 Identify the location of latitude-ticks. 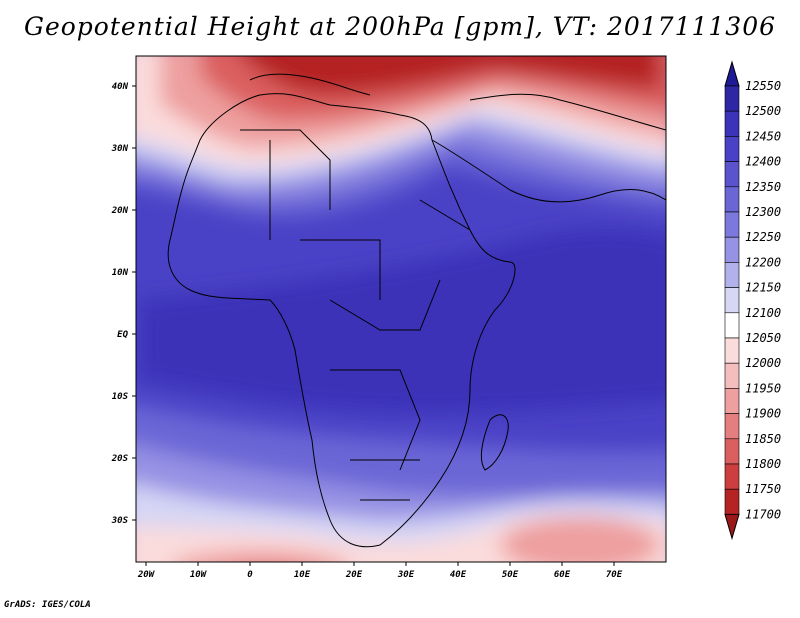
(134, 303).